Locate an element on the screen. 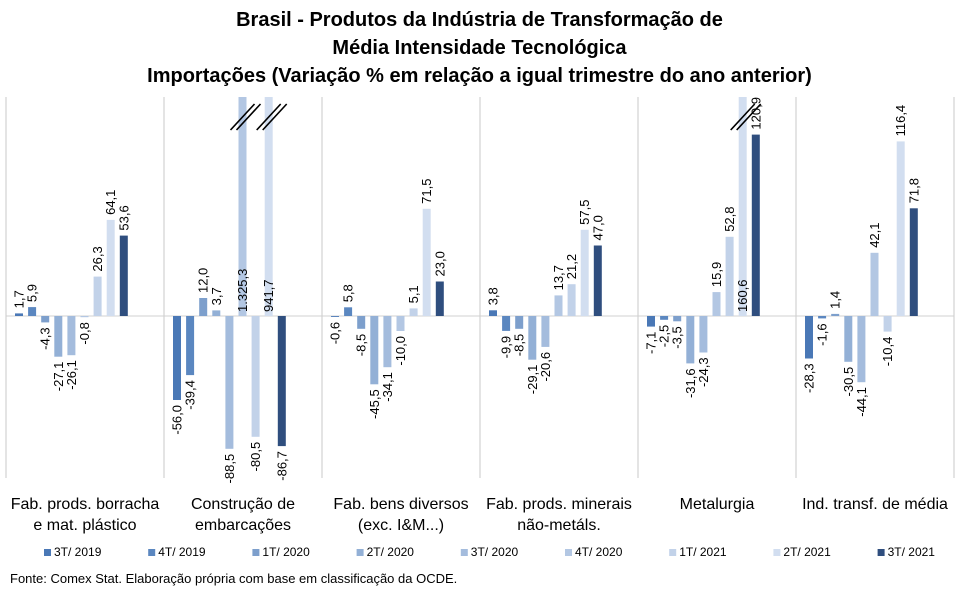 This screenshot has height=594, width=959. category-label: e mat. plástico is located at coordinates (84, 525).